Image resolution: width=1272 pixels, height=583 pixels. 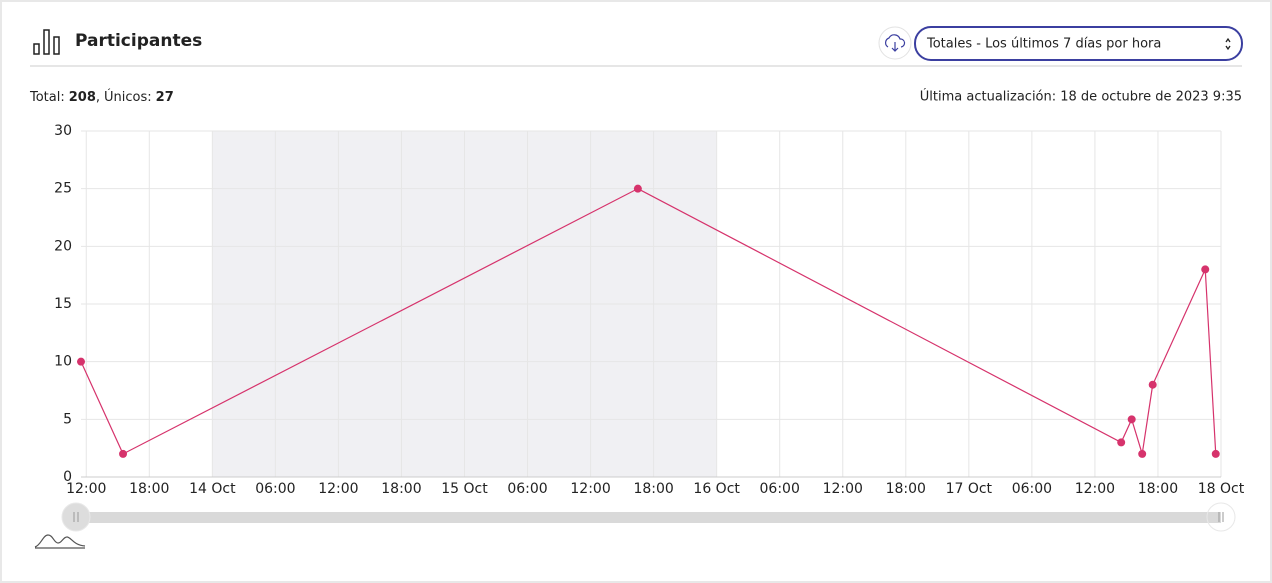 I want to click on y-tick-label: 0, so click(x=67, y=477).